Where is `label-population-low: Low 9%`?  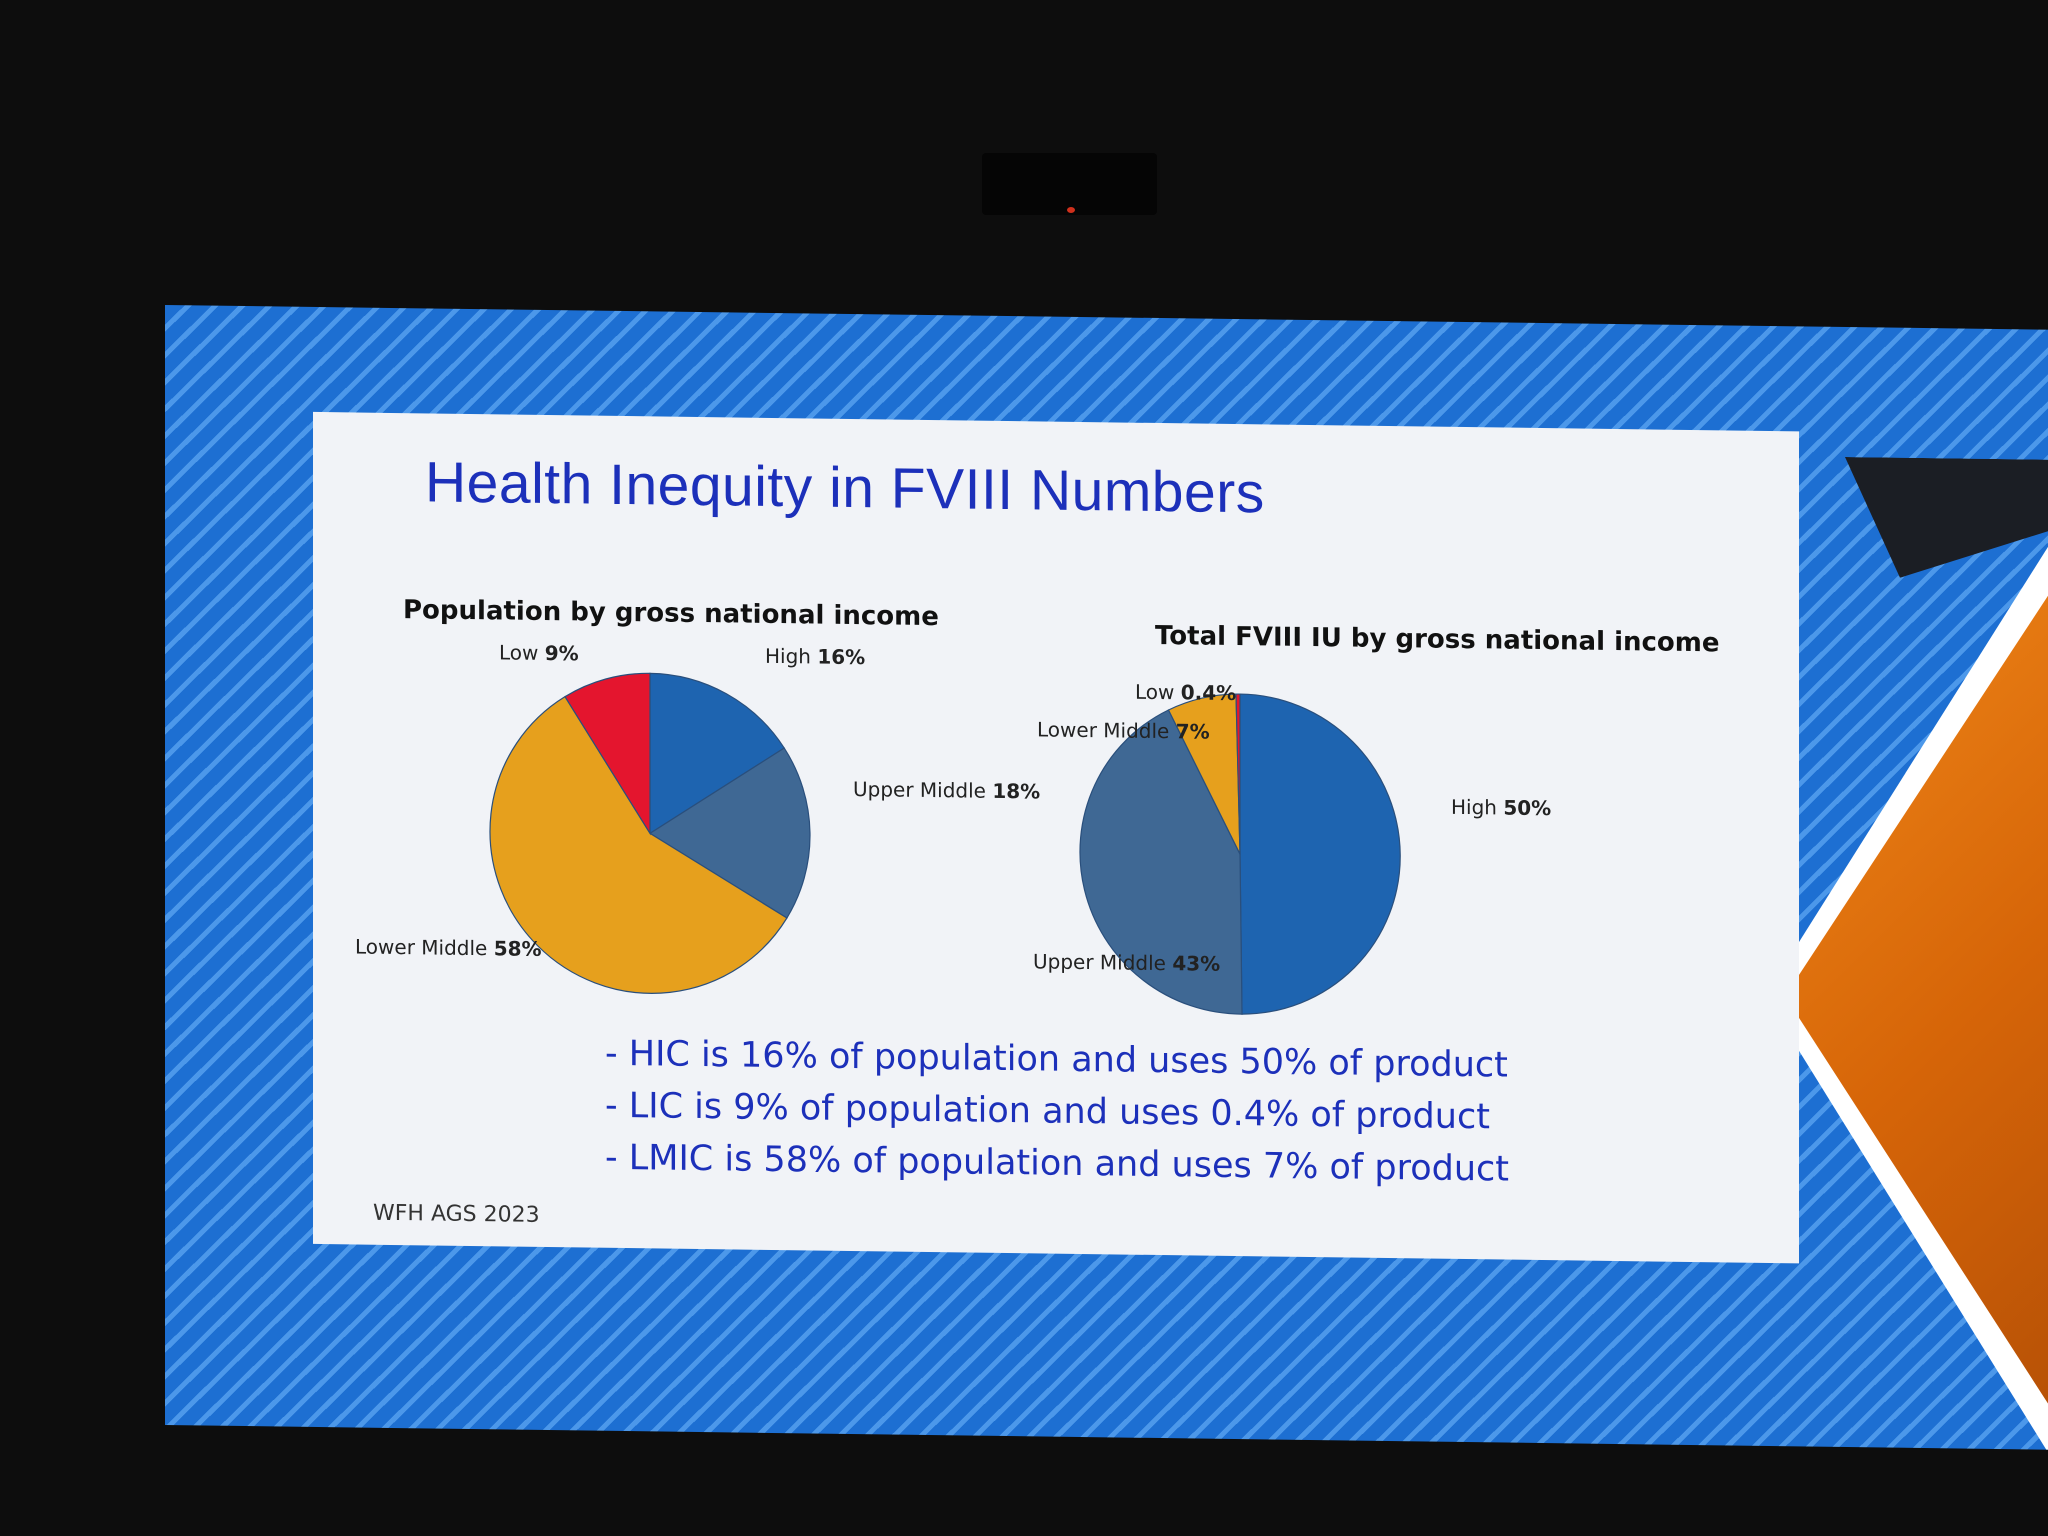
label-population-low: Low 9% is located at coordinates (539, 652).